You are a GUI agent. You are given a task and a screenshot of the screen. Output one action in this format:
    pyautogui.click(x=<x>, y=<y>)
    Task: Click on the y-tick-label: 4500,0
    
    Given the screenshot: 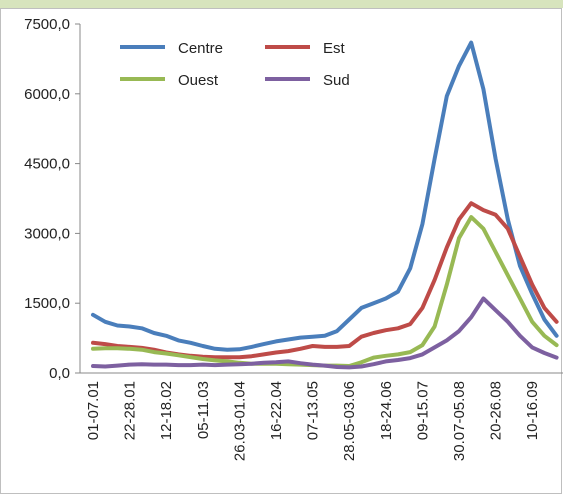 What is the action you would take?
    pyautogui.click(x=47, y=164)
    